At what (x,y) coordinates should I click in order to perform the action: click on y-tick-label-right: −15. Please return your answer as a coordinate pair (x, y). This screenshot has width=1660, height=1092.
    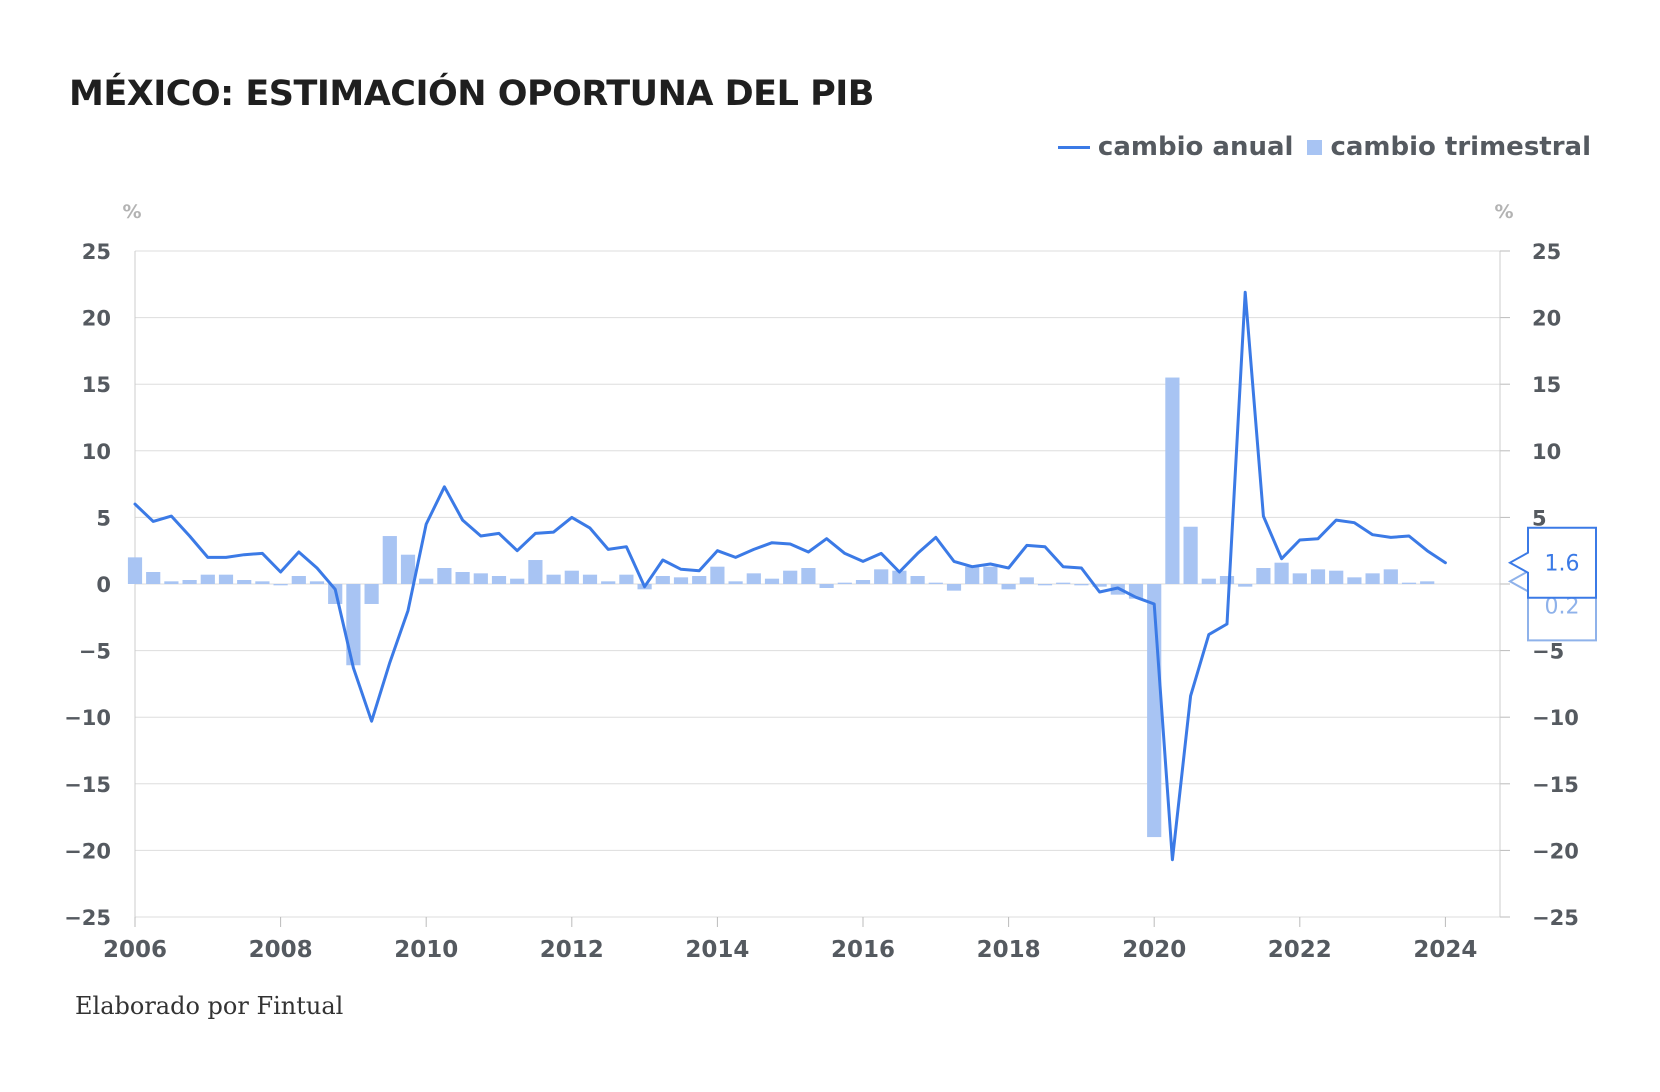
    Looking at the image, I should click on (1555, 785).